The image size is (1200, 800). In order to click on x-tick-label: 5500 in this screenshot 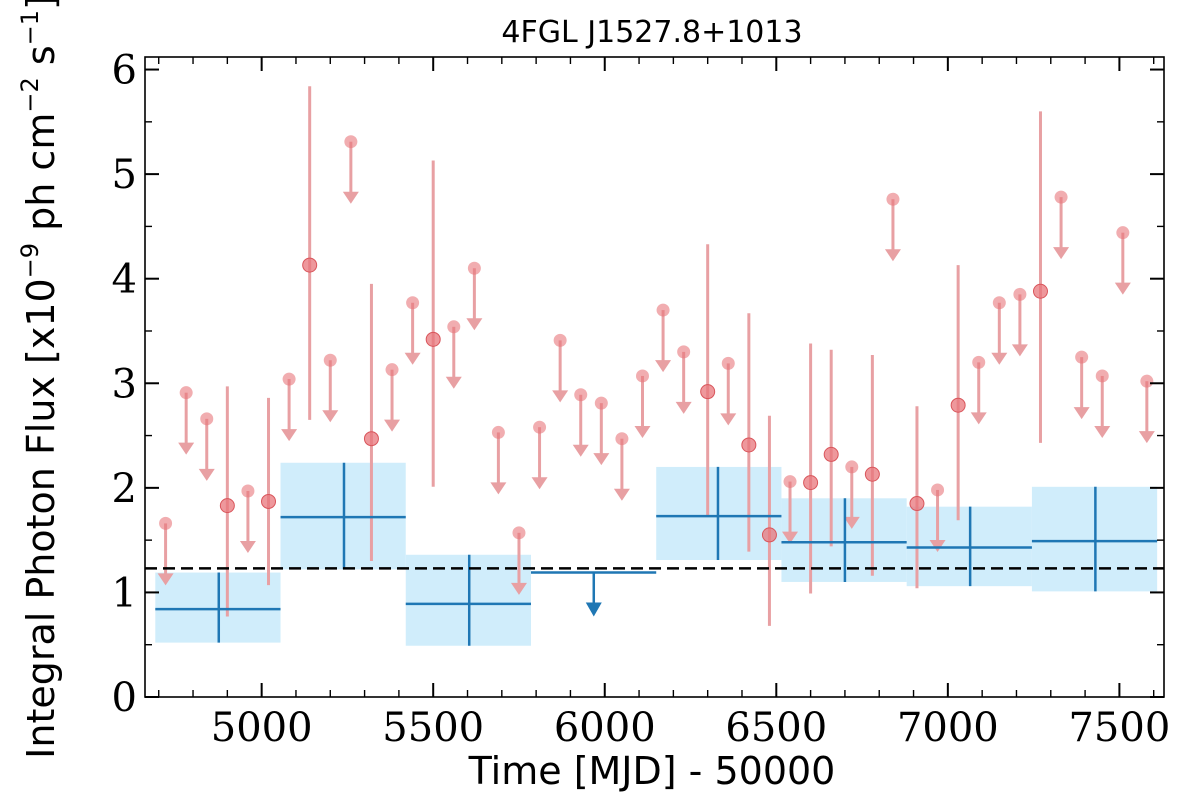, I will do `click(433, 728)`.